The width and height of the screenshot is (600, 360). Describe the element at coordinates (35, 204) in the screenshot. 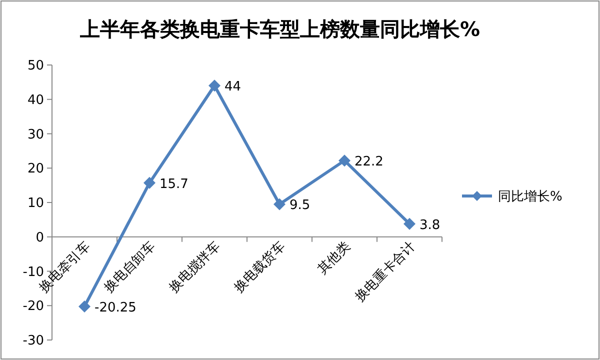

I see `y-tick-label: 10` at that location.